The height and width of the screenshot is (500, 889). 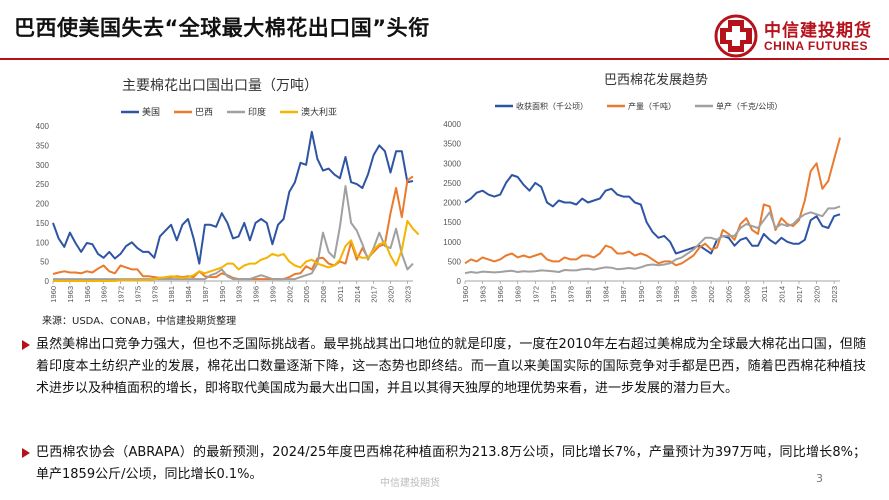 I want to click on y-tick-label: 1500, so click(x=452, y=222).